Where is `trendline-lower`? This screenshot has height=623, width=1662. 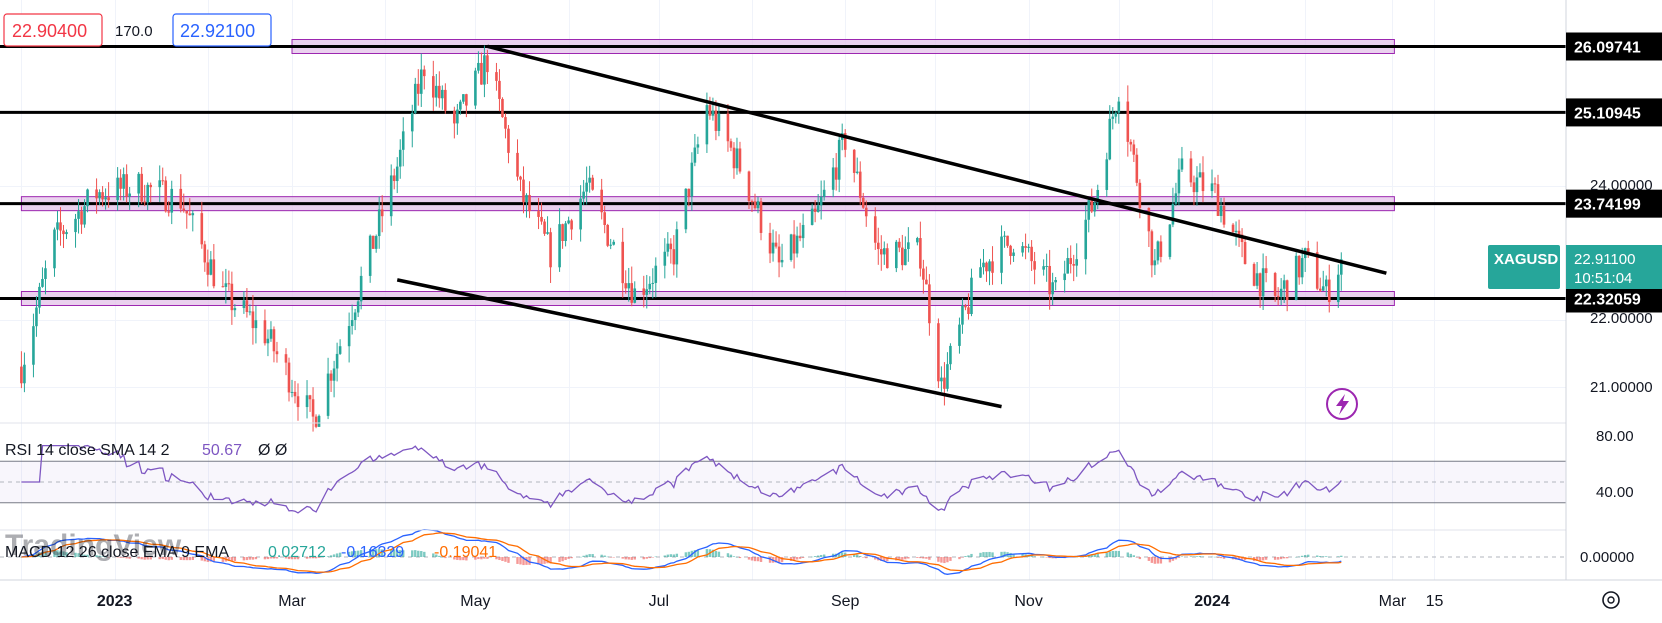 trendline-lower is located at coordinates (699, 343).